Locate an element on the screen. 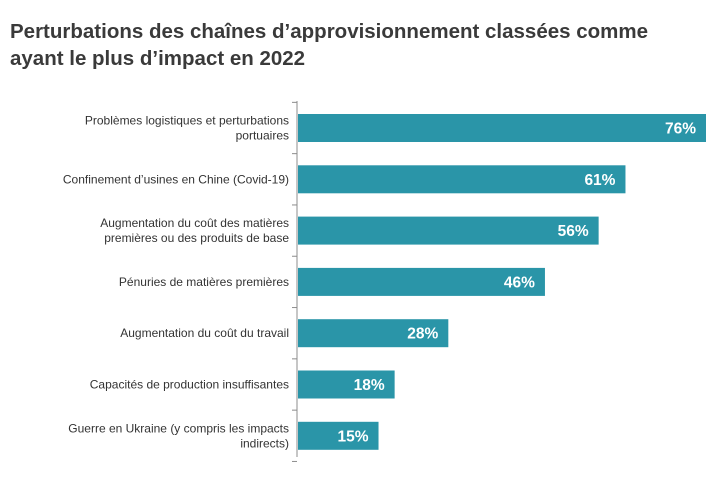 This screenshot has width=716, height=486. category-label: indirects) is located at coordinates (264, 443).